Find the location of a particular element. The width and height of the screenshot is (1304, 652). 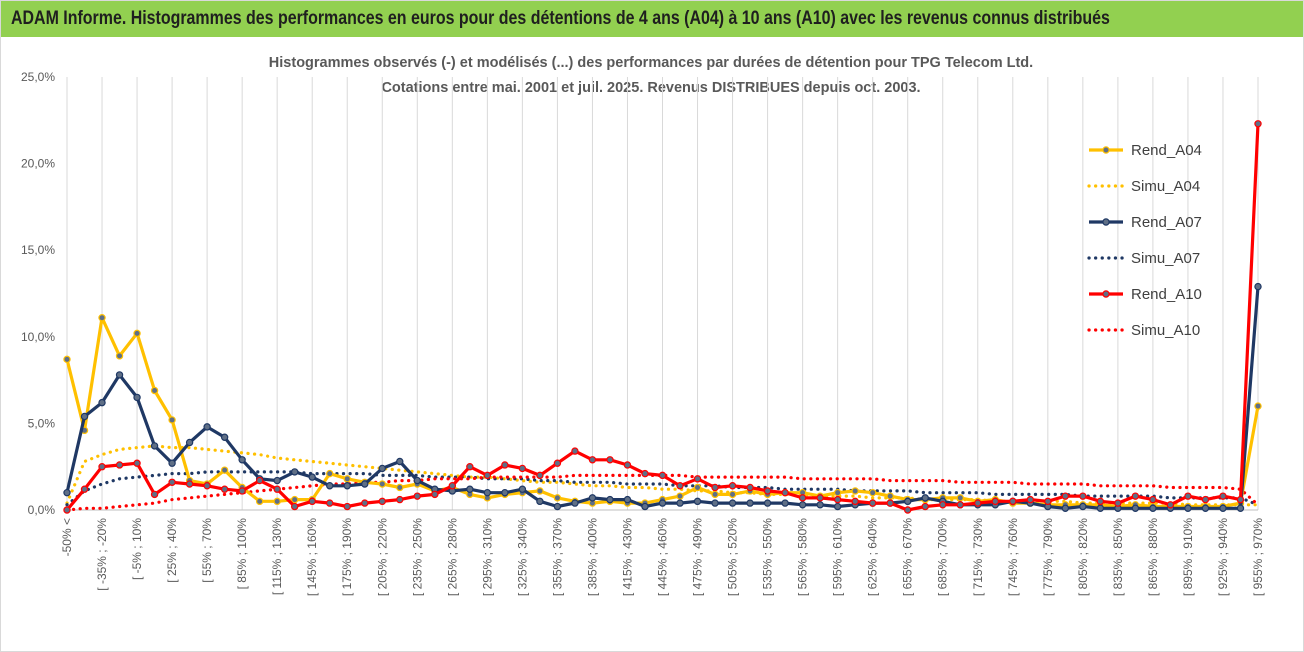

x-tick-label: [ 655% ; 670% is located at coordinates (908, 557).